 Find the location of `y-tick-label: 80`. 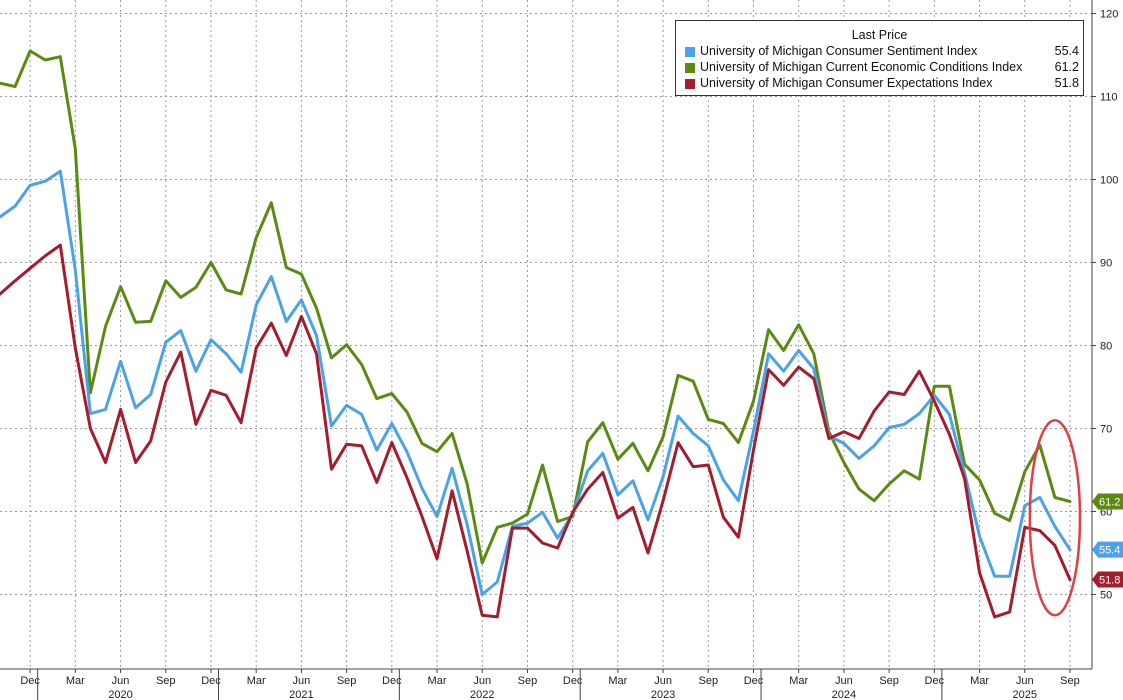

y-tick-label: 80 is located at coordinates (1106, 347).